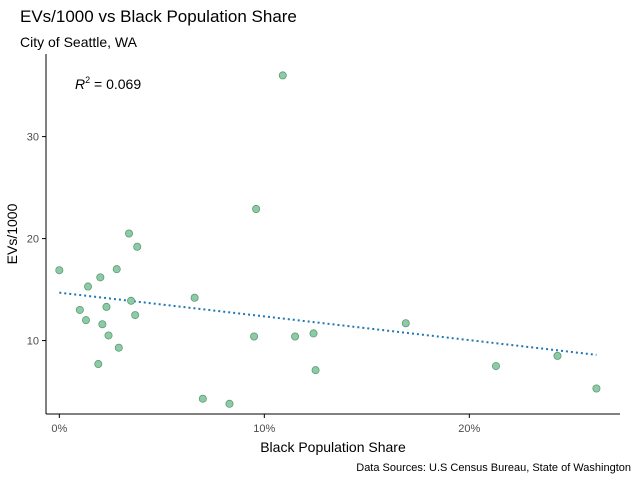 This screenshot has height=485, width=640. What do you see at coordinates (158, 16) in the screenshot?
I see `chart-title: EVs/1000 vs Black Population Share` at bounding box center [158, 16].